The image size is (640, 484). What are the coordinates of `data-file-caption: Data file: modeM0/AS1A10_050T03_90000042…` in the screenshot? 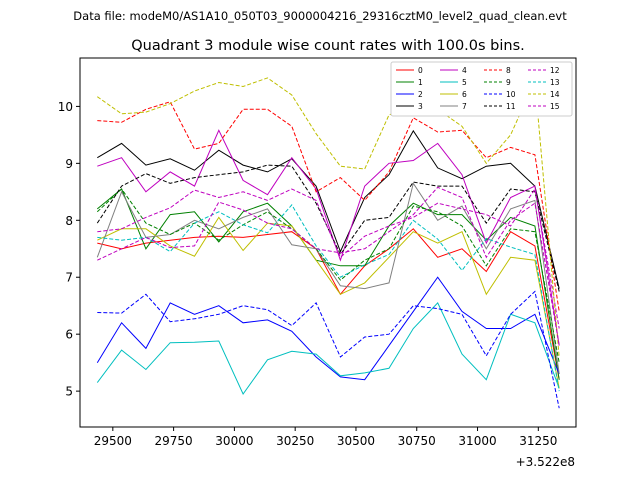 It's located at (320, 16).